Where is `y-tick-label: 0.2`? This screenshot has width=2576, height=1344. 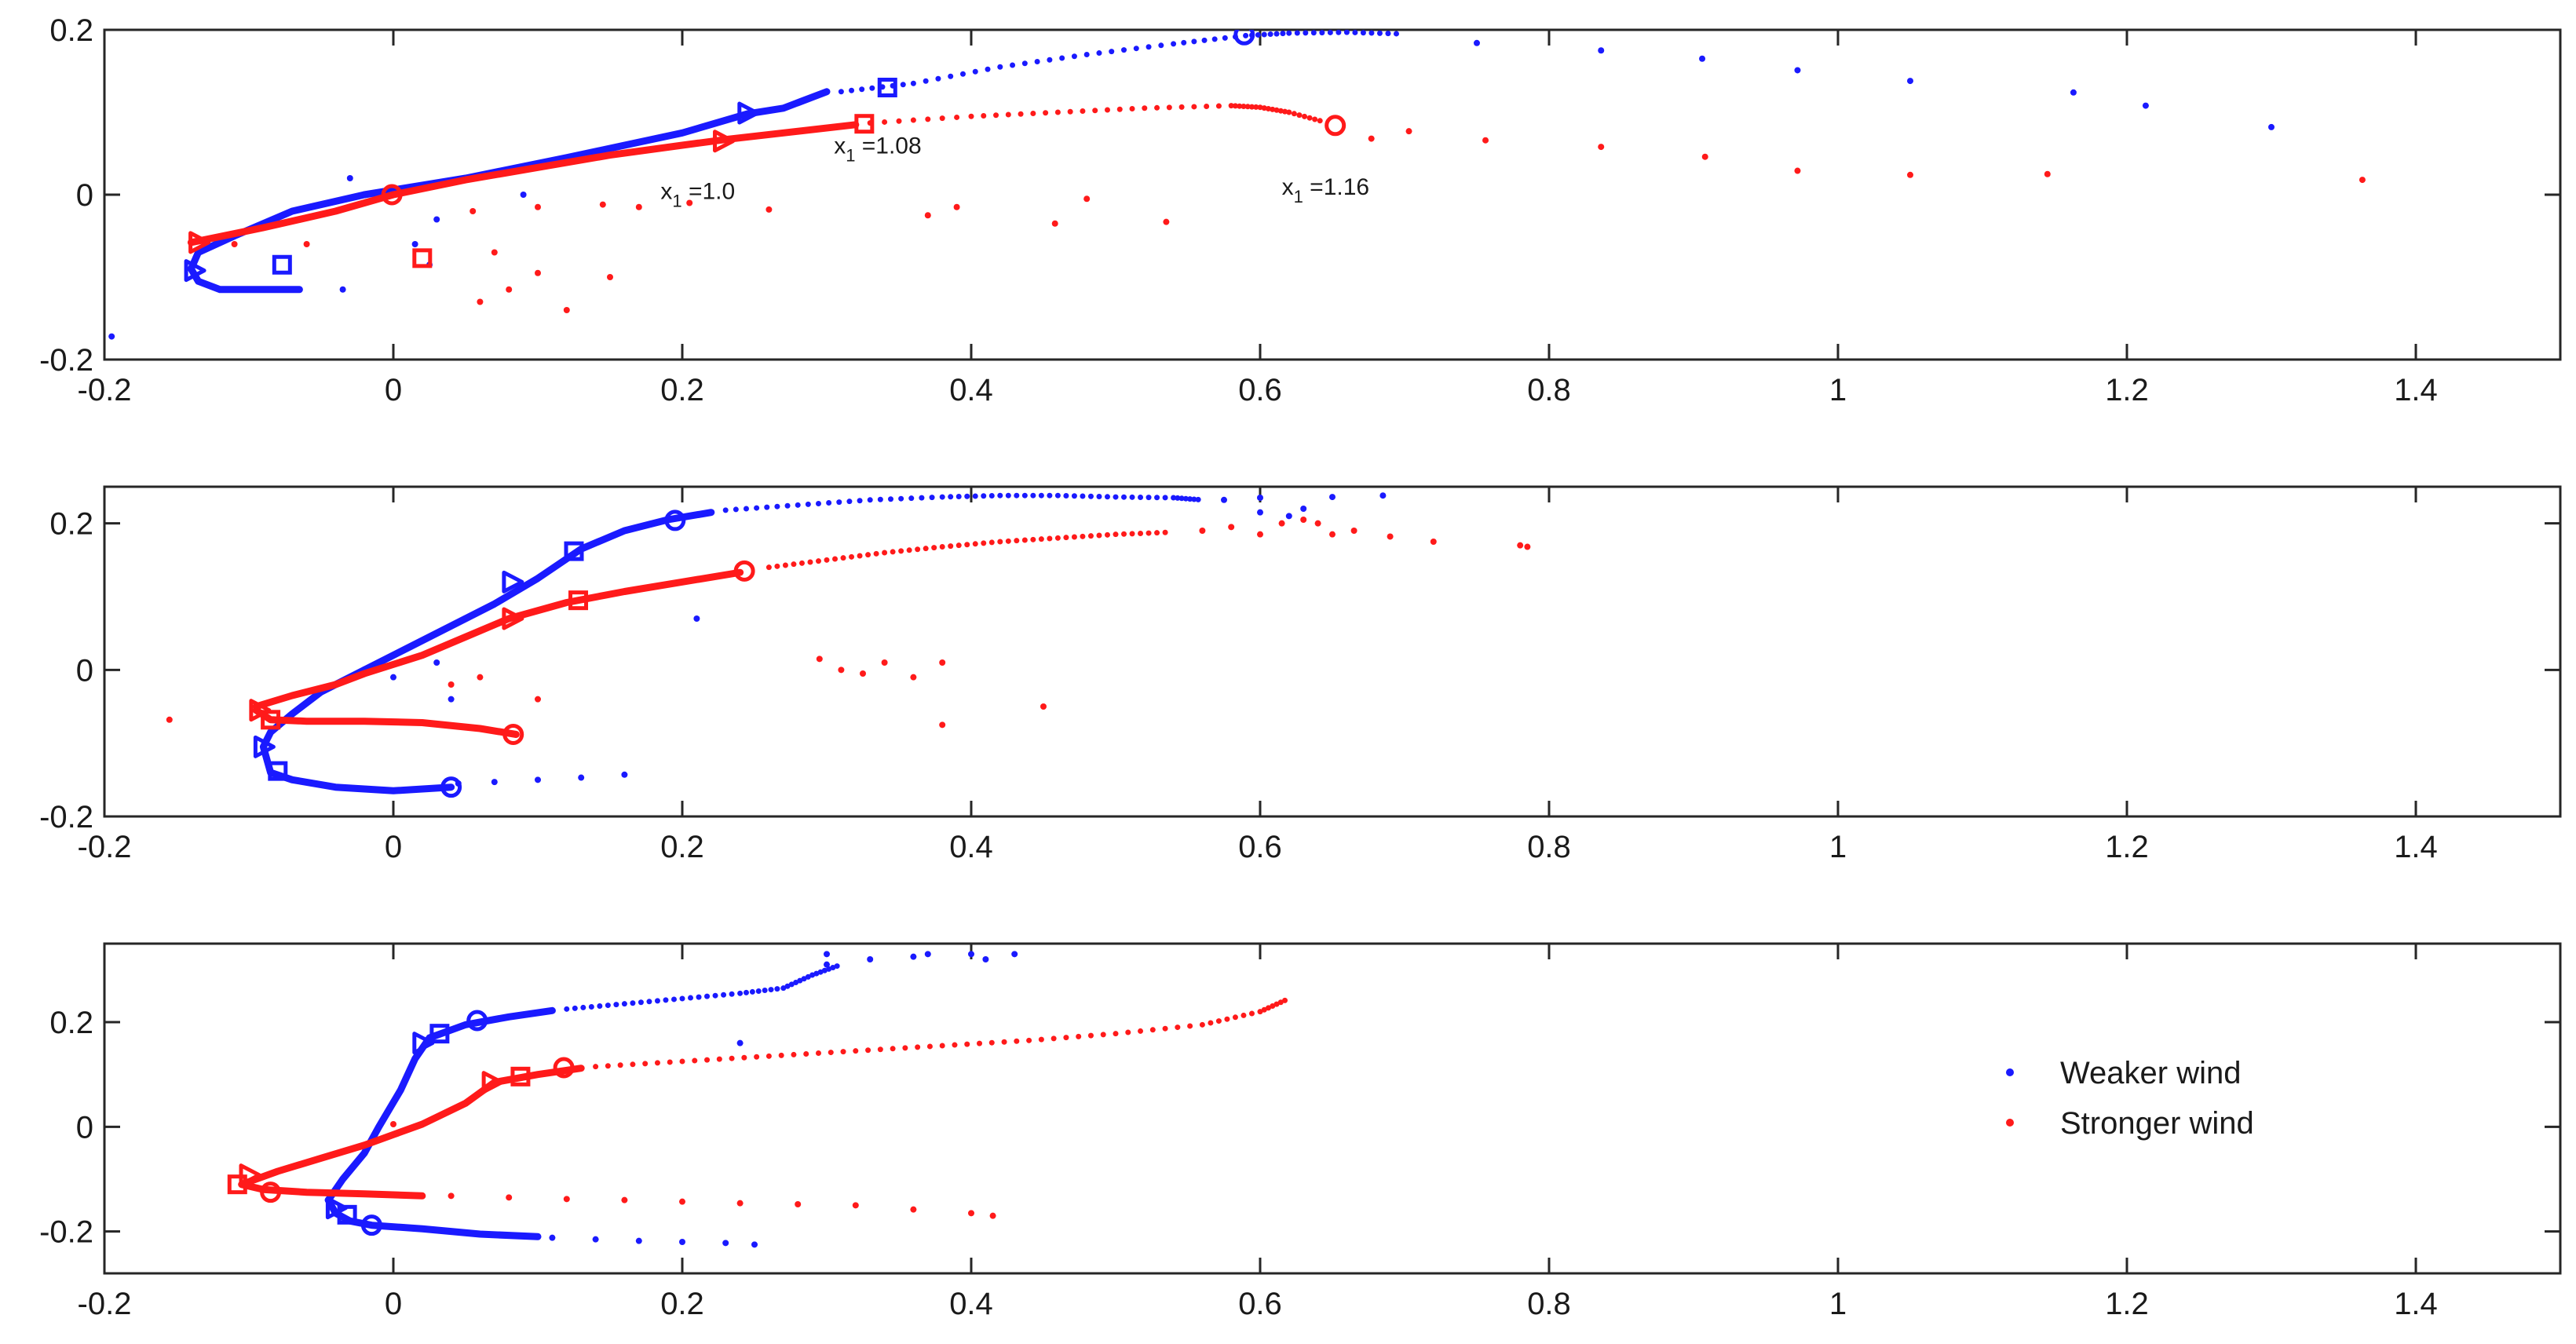
y-tick-label: 0.2 is located at coordinates (71, 30).